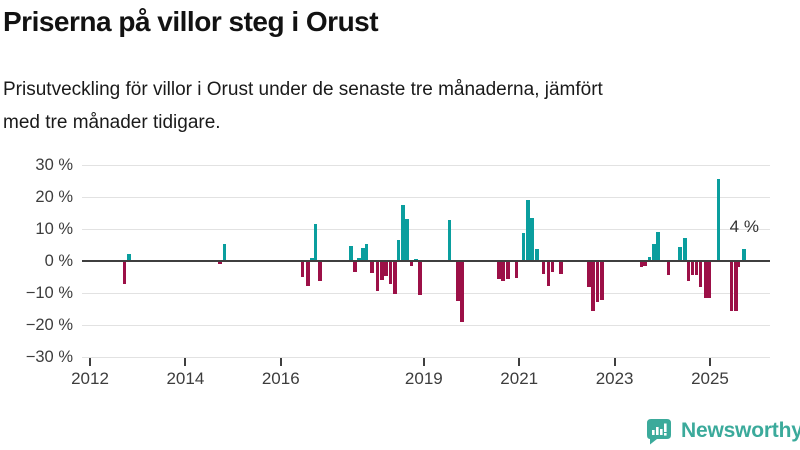 This screenshot has width=800, height=450. I want to click on subtitle-line-2: med tre månader tidigare., so click(112, 122).